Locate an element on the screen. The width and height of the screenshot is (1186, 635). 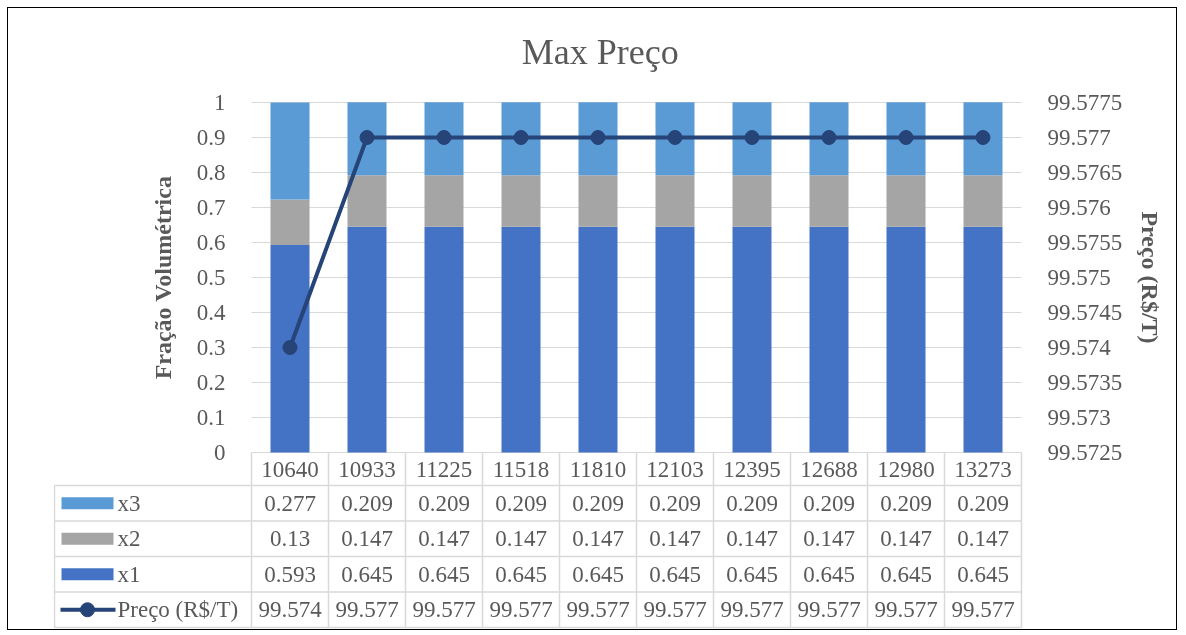
y2-tick-label: 99.5725 is located at coordinates (1085, 452).